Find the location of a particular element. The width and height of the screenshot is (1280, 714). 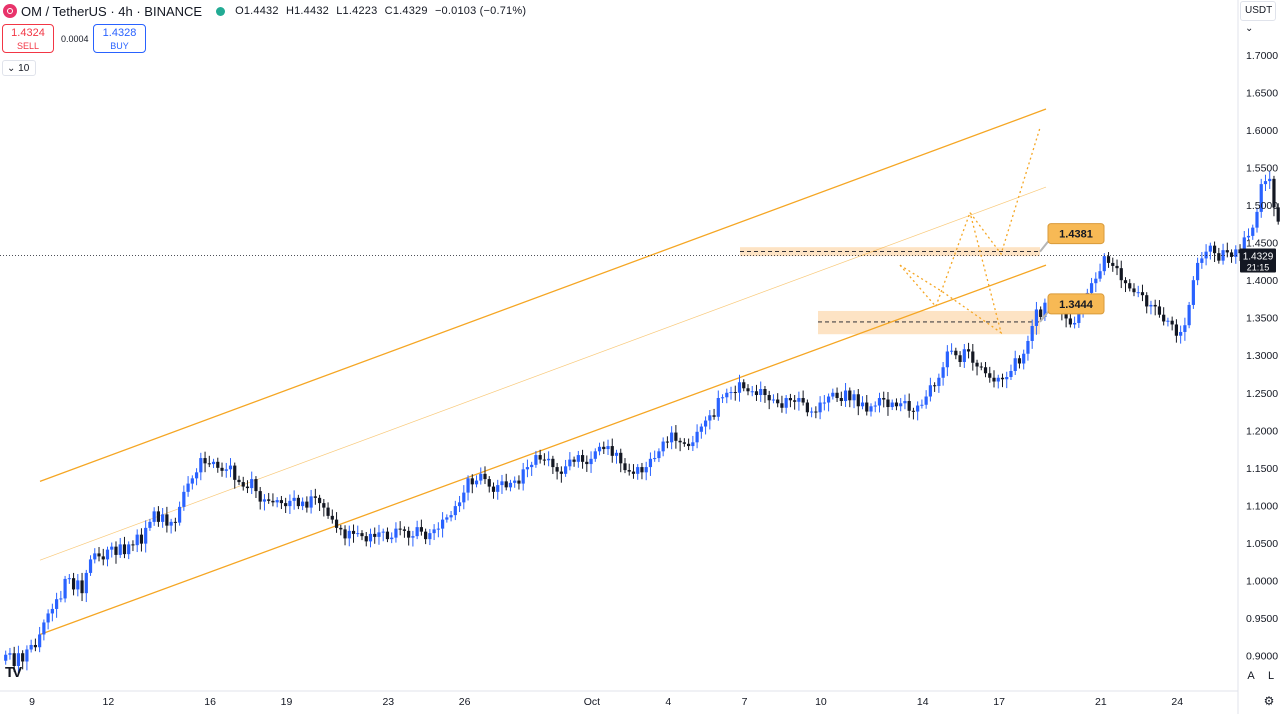

log-scale-button: L is located at coordinates (1271, 676).